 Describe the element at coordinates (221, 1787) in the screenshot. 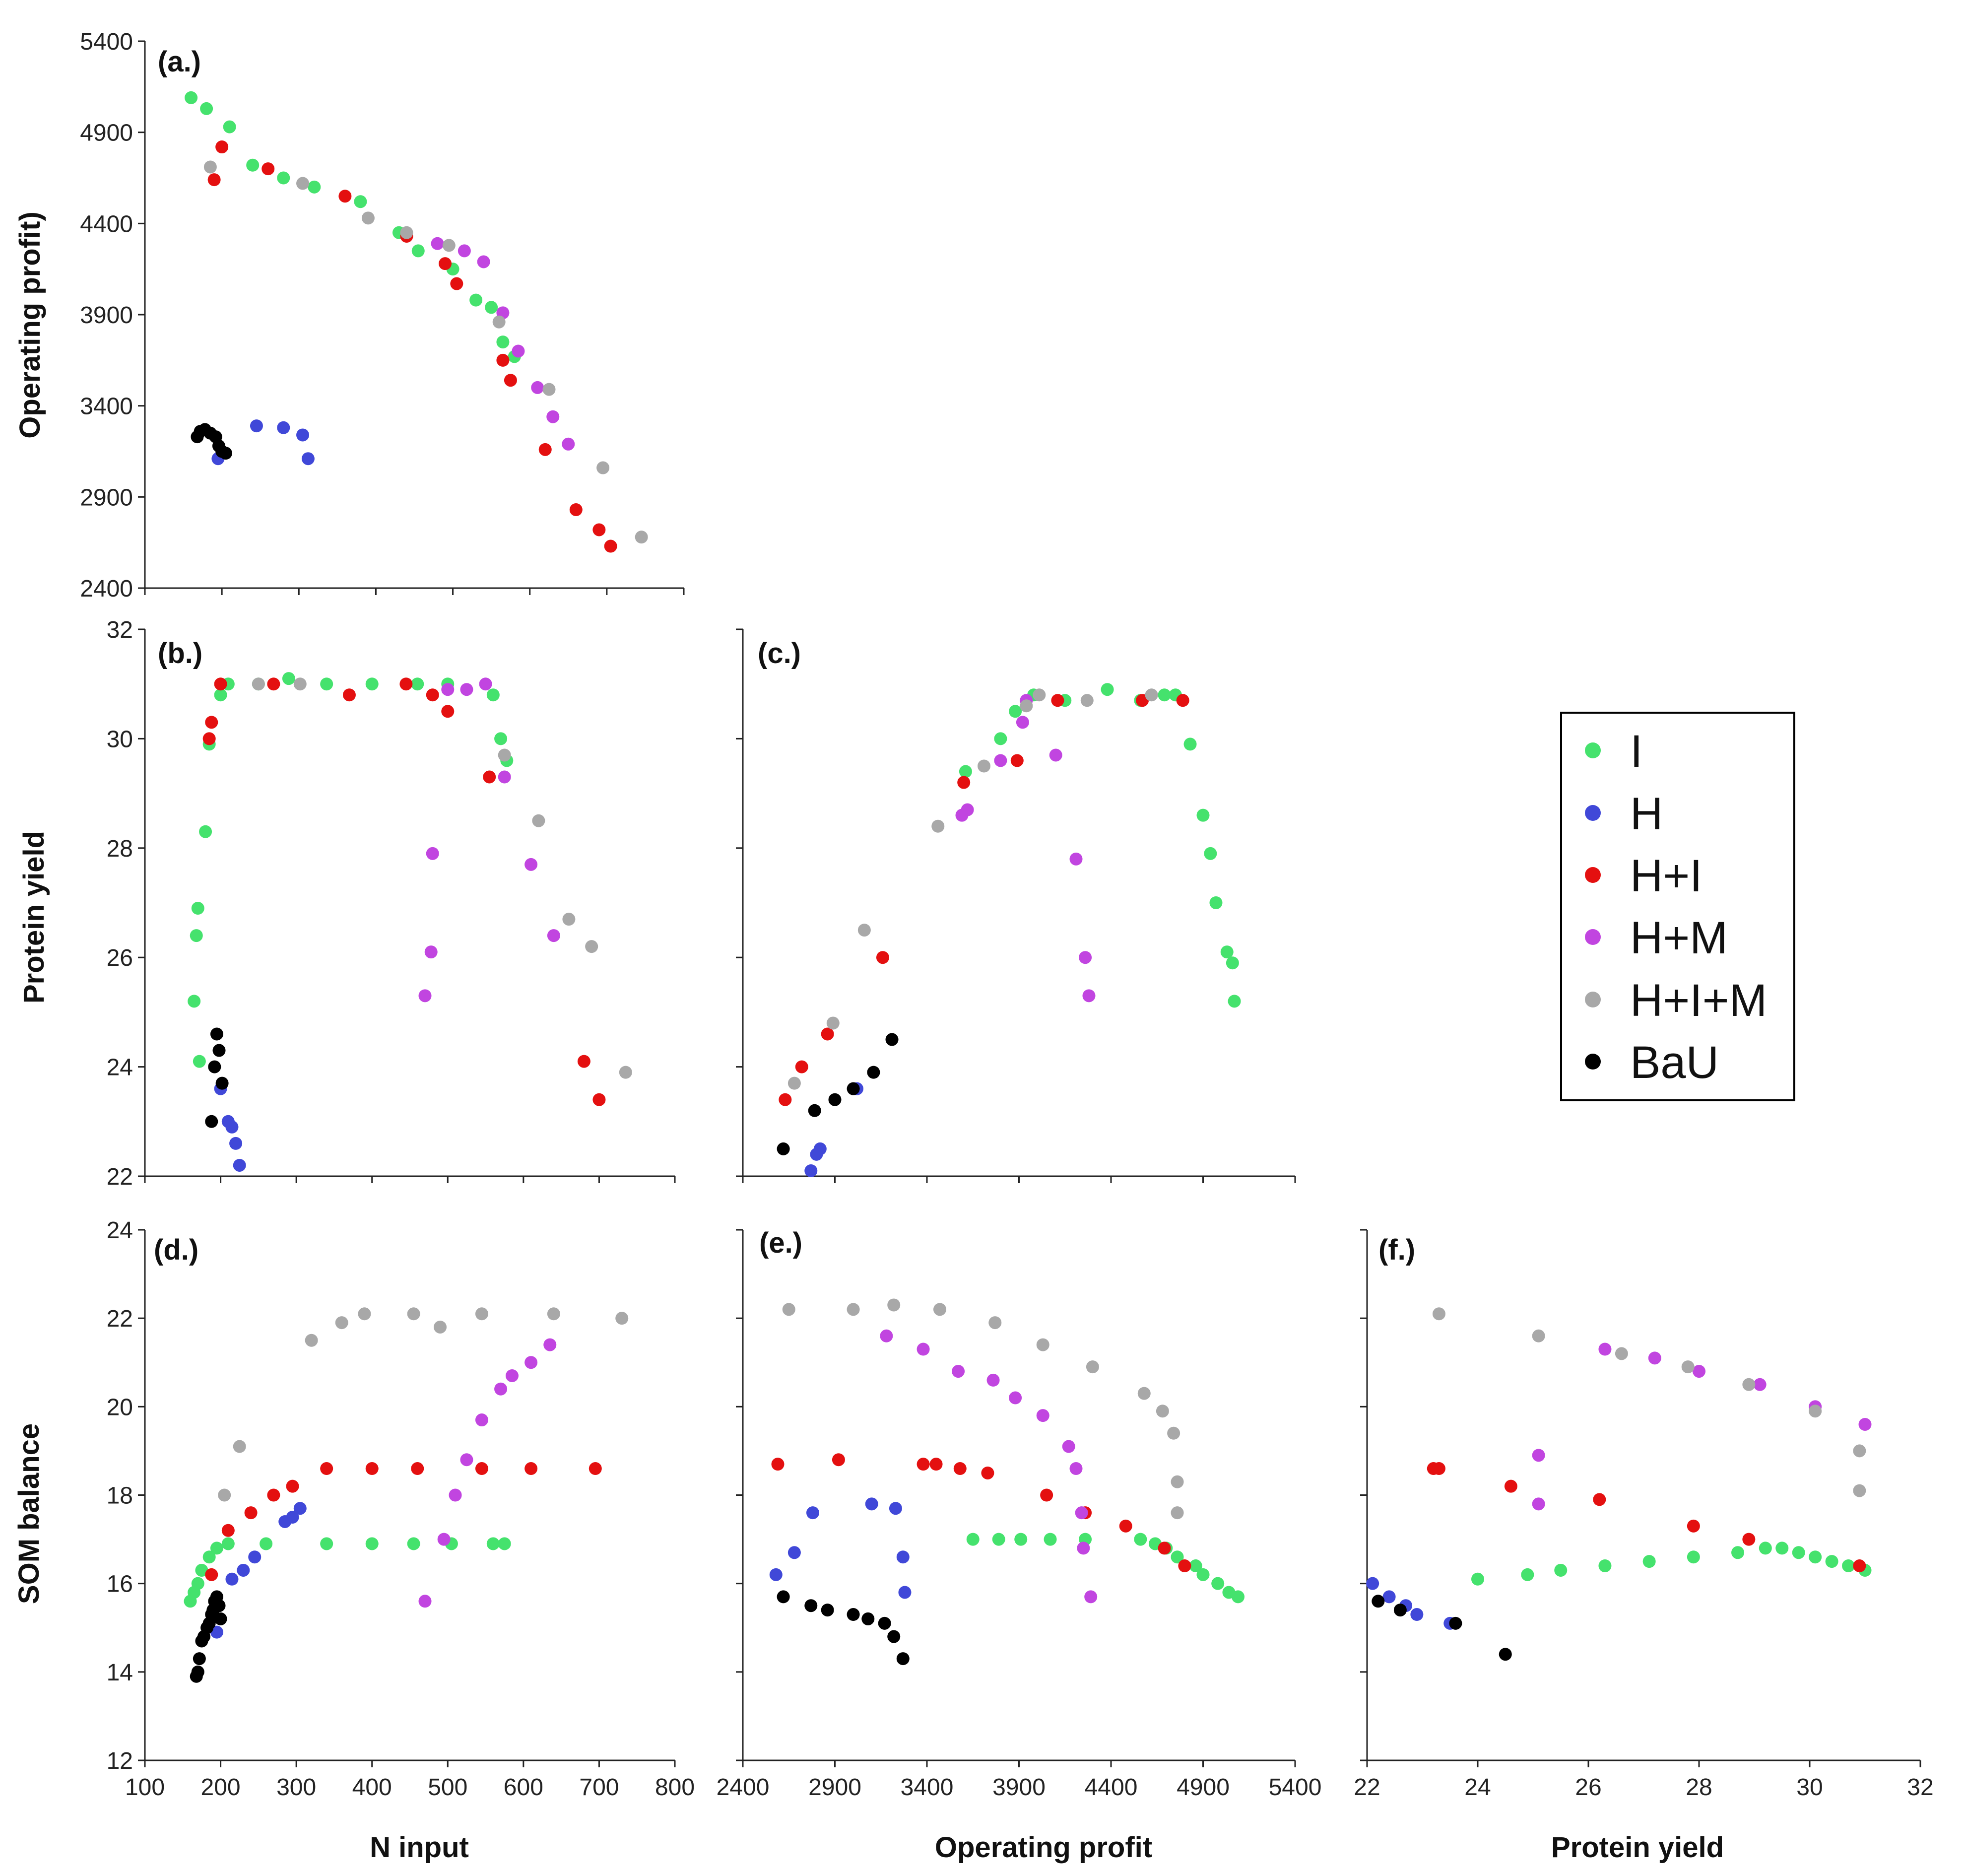

I see `x-tick-label-d: 200` at that location.